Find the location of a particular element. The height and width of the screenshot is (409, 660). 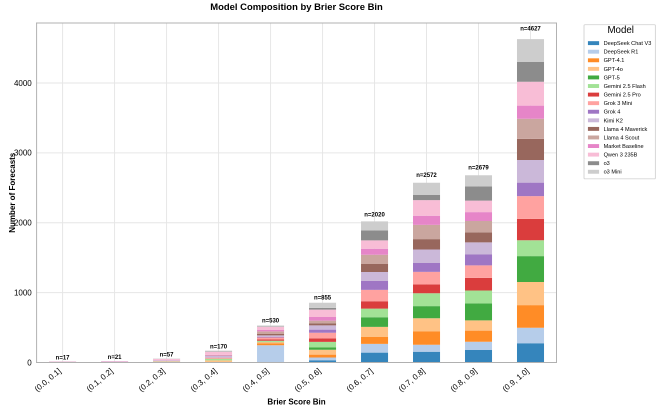

svg-text: 0 is located at coordinates (29, 362).